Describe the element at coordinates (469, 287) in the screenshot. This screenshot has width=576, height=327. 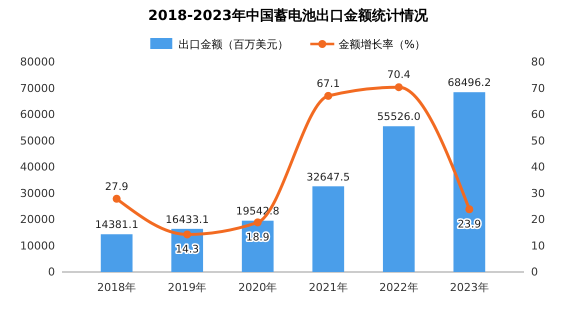
I see `x-tick-label: 2023年` at that location.